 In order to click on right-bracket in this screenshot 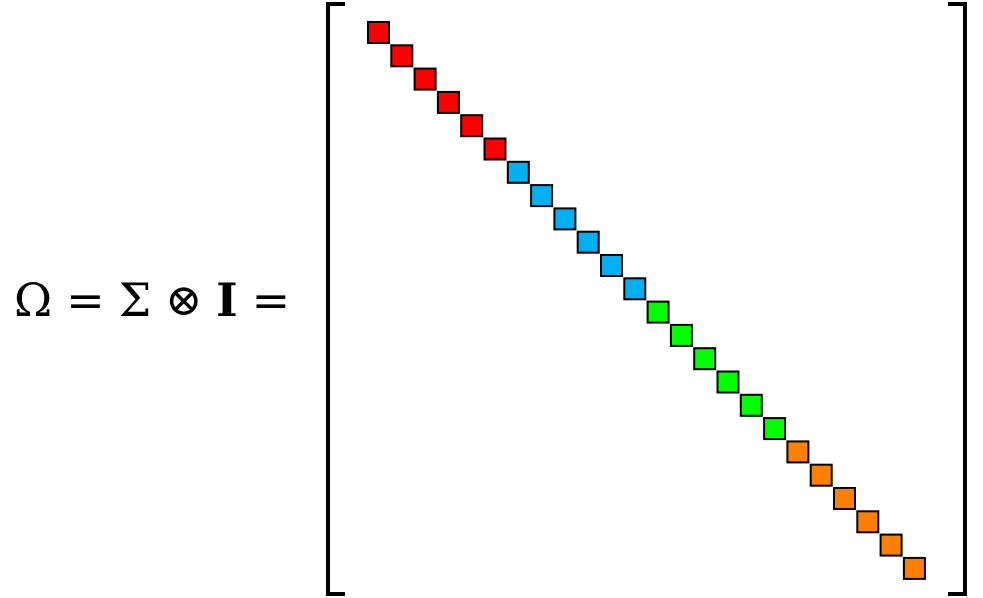, I will do `click(957, 299)`.